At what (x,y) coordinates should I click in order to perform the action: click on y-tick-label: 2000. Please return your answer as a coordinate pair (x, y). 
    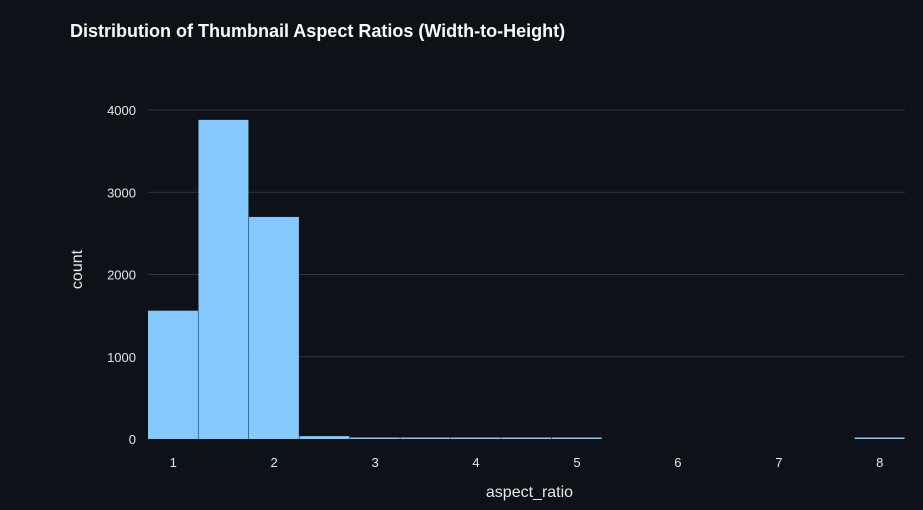
    Looking at the image, I should click on (121, 275).